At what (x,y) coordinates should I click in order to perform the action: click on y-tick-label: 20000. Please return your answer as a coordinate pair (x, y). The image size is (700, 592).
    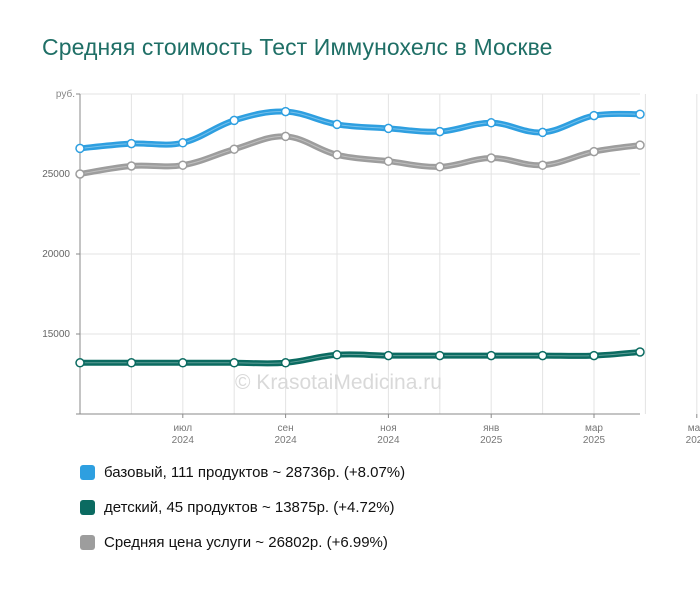
    Looking at the image, I should click on (56, 254).